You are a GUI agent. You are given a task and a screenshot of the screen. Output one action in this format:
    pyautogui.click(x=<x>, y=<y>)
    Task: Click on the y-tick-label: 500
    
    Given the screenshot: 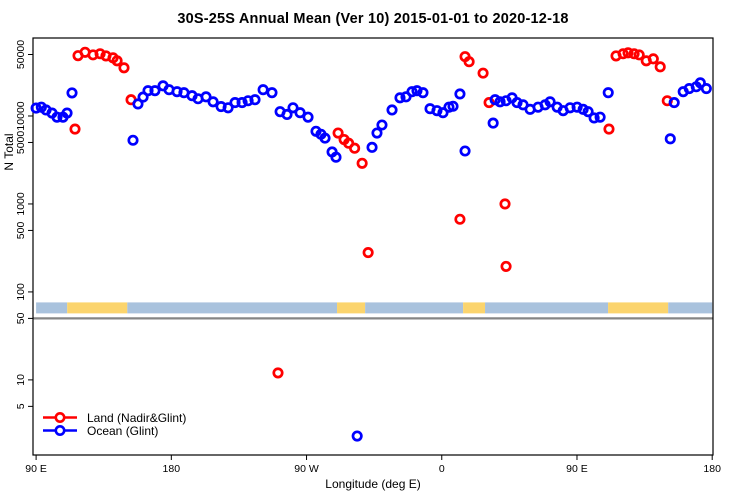 What is the action you would take?
    pyautogui.click(x=21, y=231)
    